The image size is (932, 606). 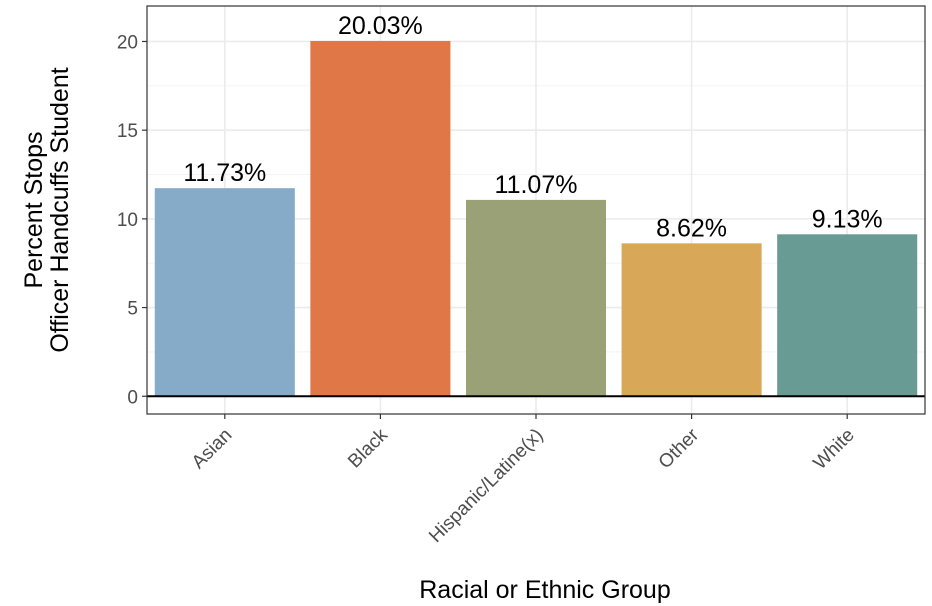 What do you see at coordinates (847, 219) in the screenshot?
I see `bar-value-label: 9.13%` at bounding box center [847, 219].